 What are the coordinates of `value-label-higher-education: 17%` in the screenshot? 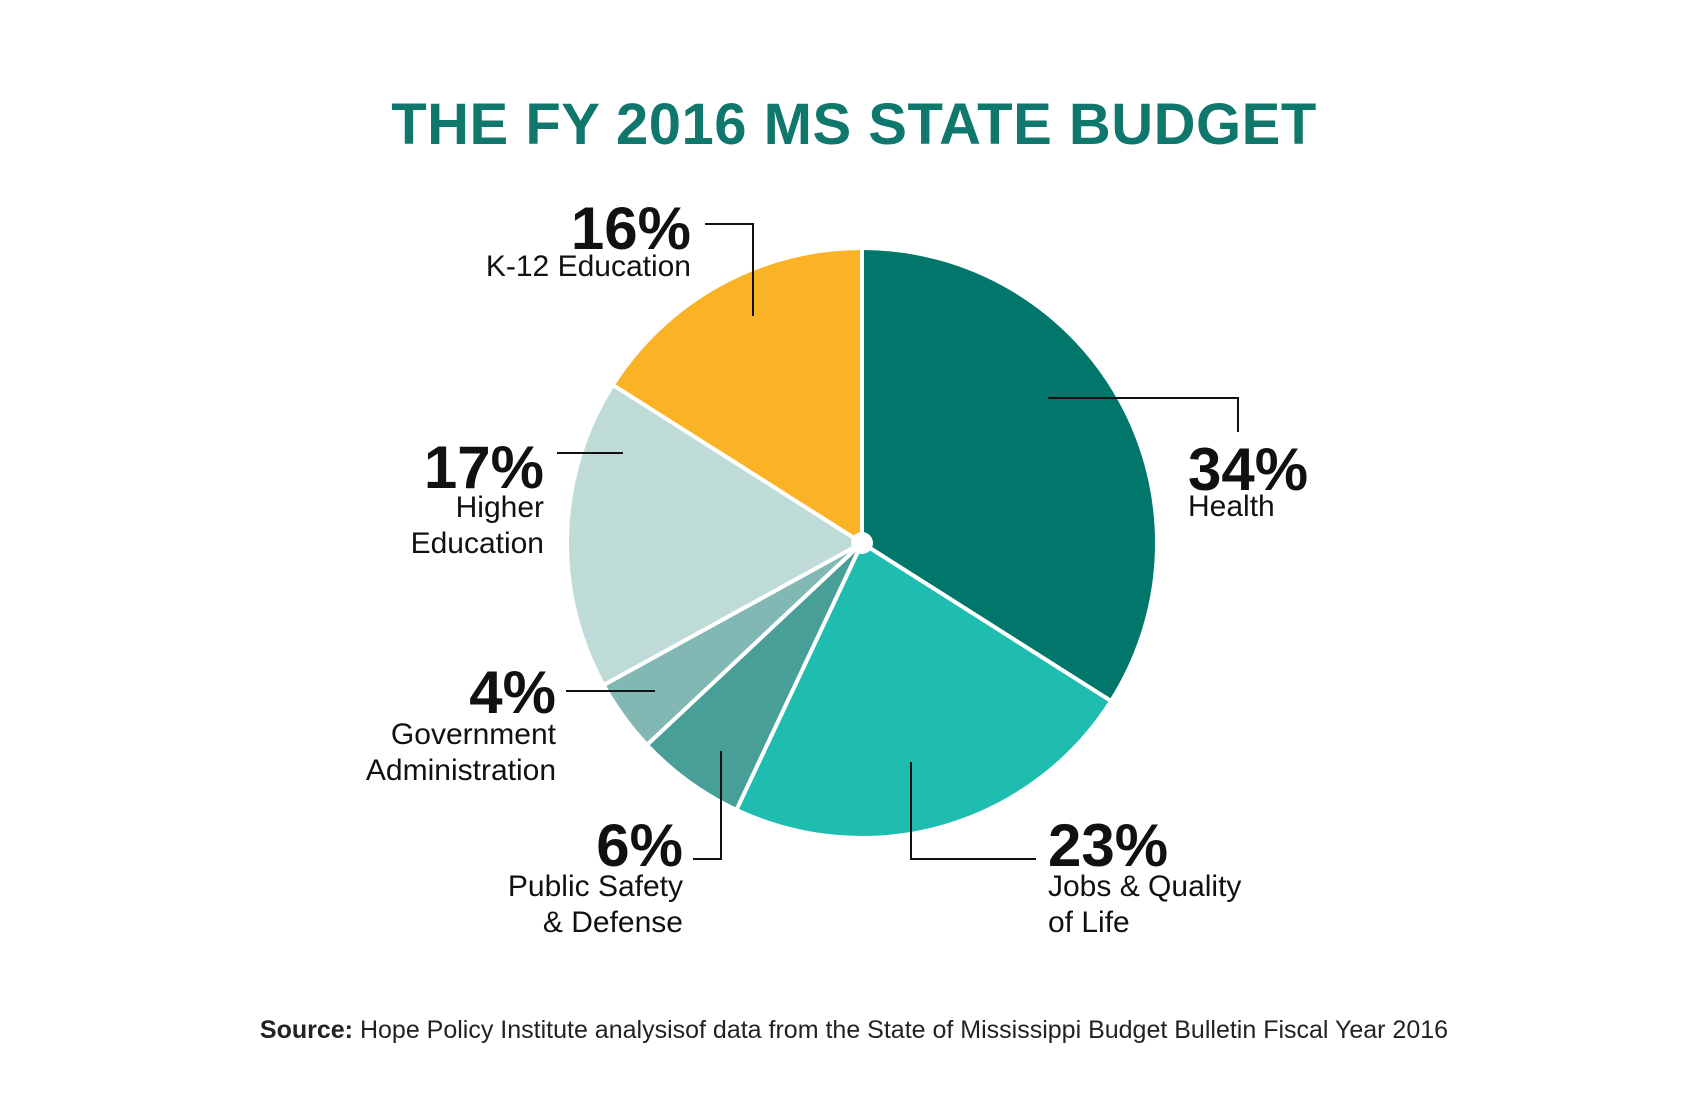 It's located at (484, 467).